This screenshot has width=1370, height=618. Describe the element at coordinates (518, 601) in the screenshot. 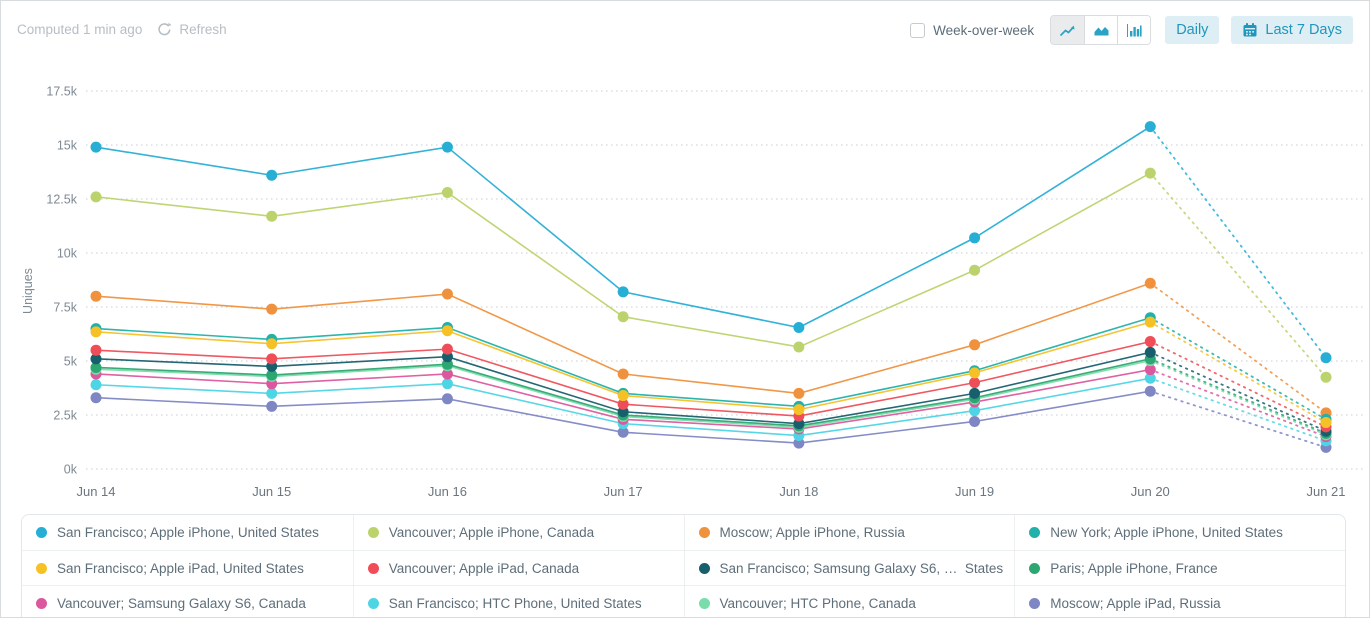

I see `legend-item: San Francisco; HTC Phone, United States` at that location.